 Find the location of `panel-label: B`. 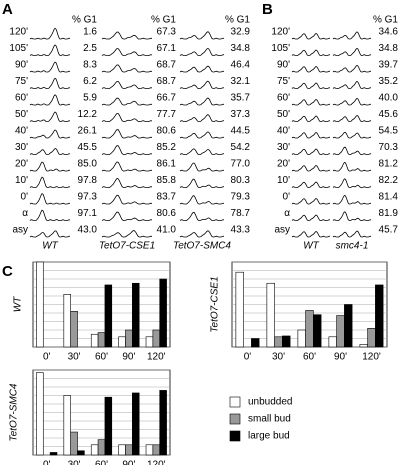

panel-label: B is located at coordinates (267, 9).